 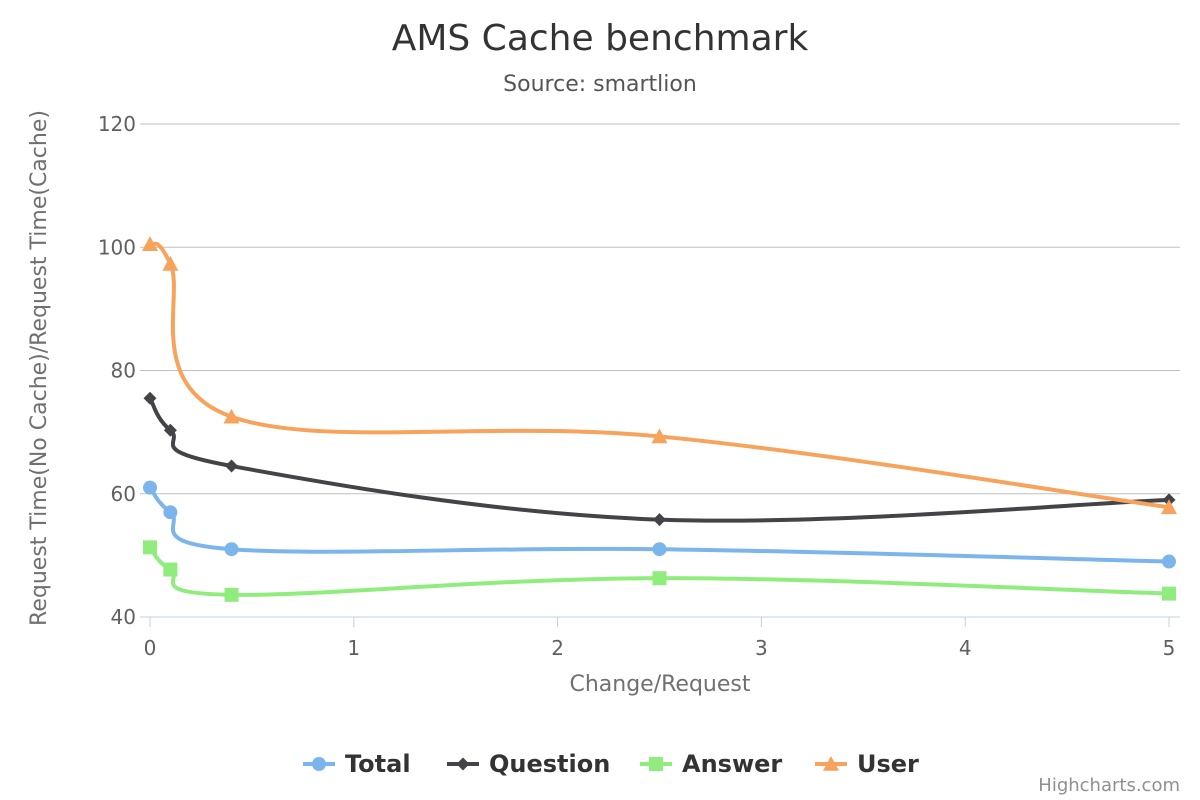 What do you see at coordinates (831, 763) in the screenshot?
I see `legend-triangle-icon` at bounding box center [831, 763].